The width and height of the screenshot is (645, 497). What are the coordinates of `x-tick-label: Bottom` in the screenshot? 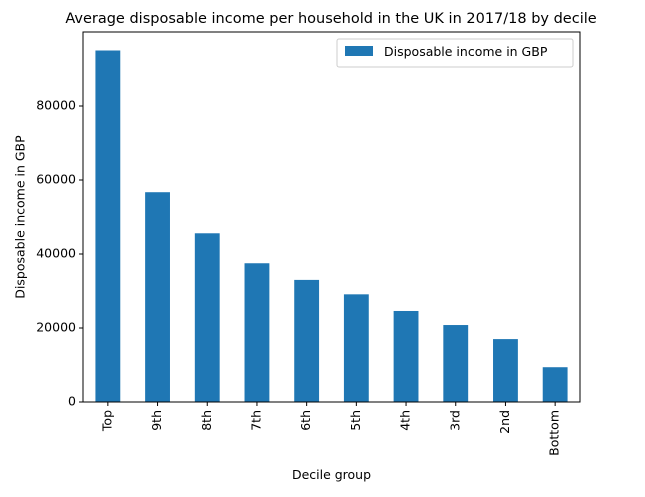 It's located at (554, 433).